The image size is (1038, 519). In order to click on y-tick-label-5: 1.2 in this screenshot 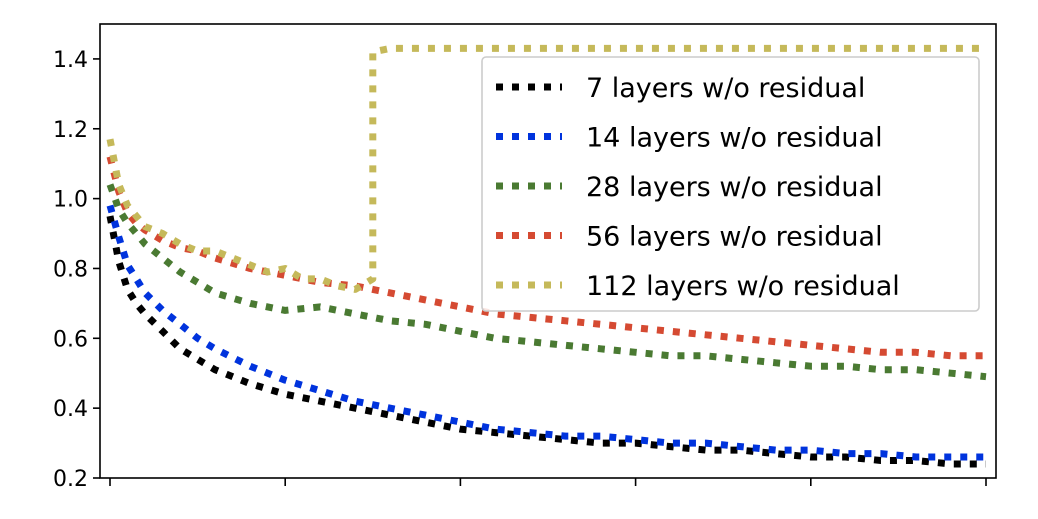, I will do `click(70, 130)`.